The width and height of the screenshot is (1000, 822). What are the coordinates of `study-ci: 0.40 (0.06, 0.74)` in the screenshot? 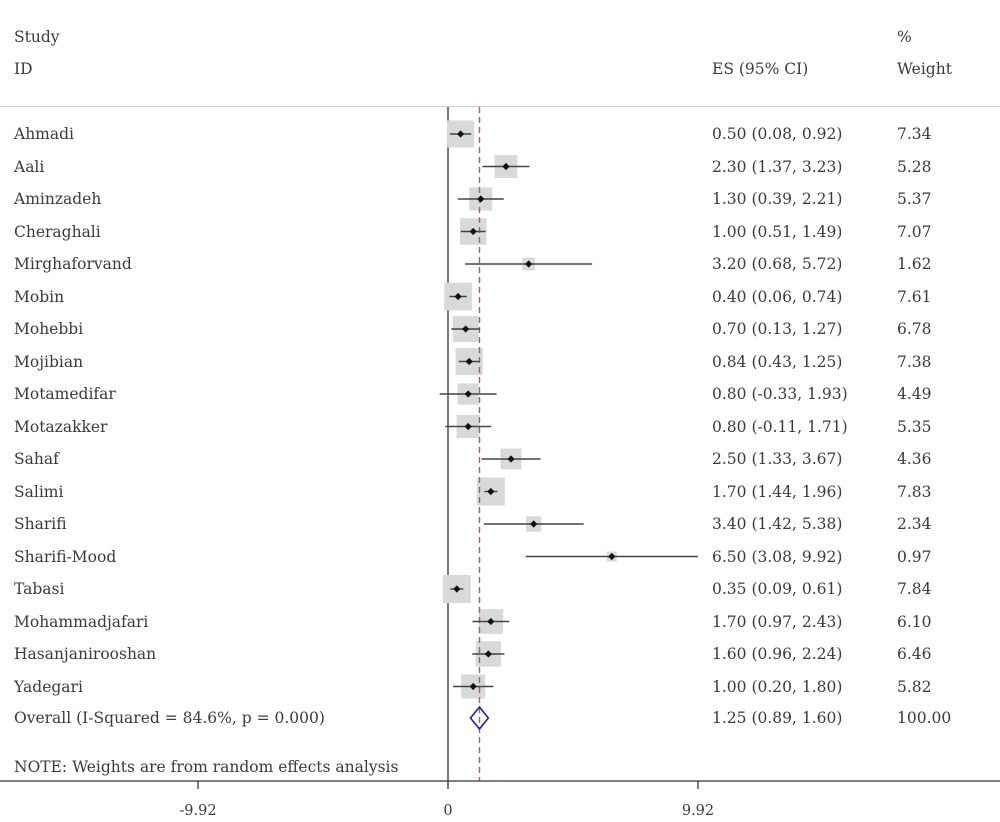 It's located at (777, 296).